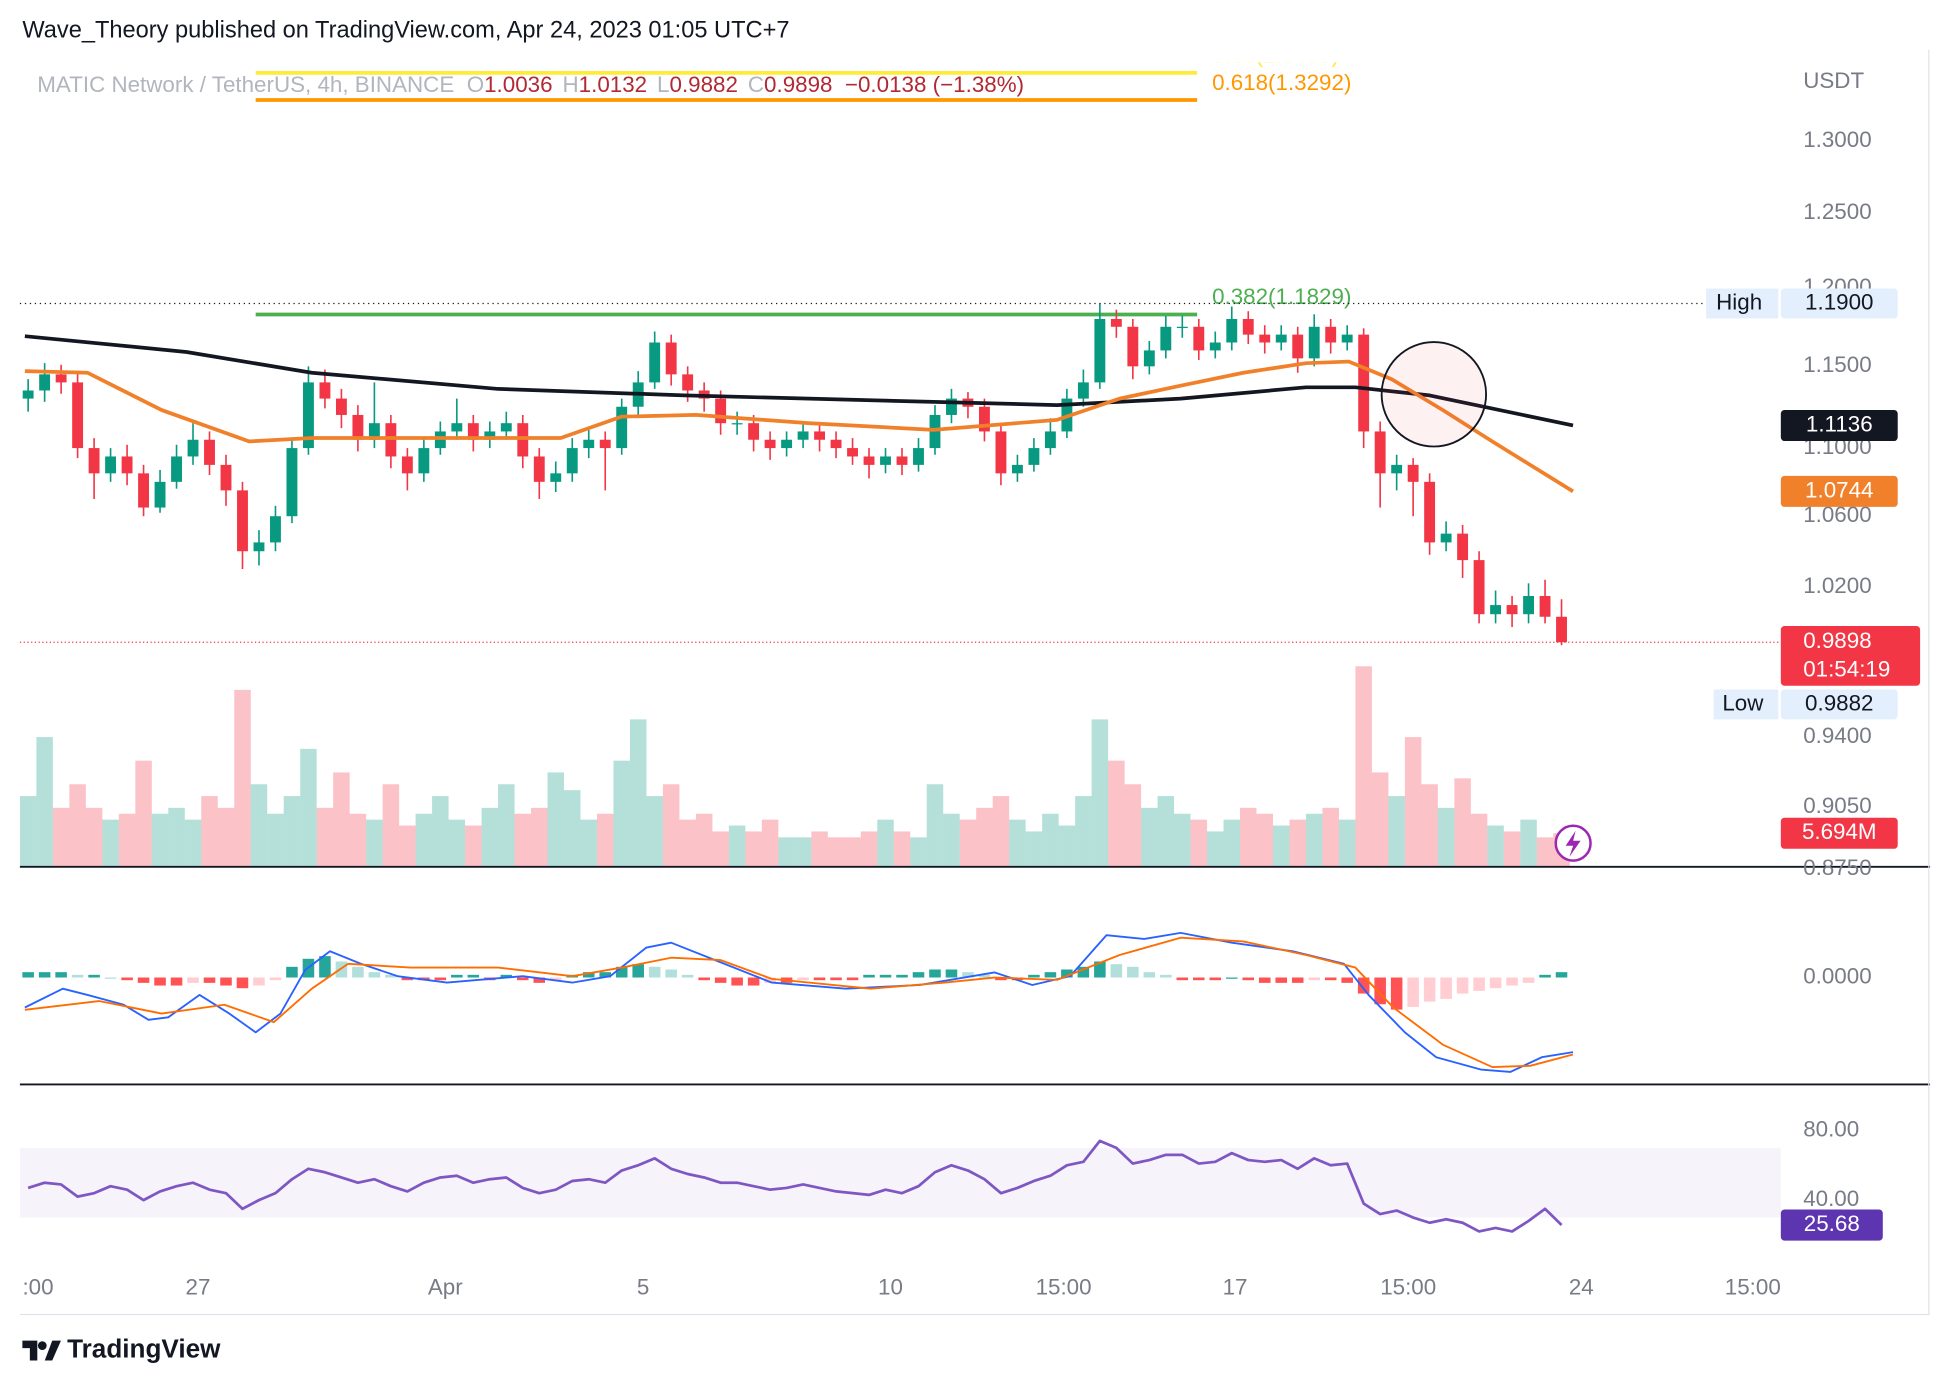  Describe the element at coordinates (643, 1286) in the screenshot. I see `x-tick-label: 5` at that location.